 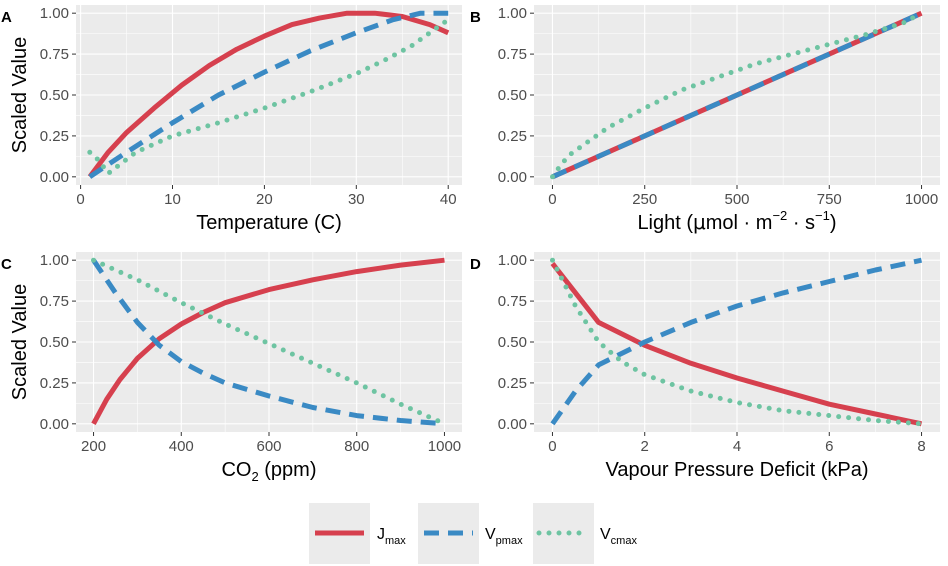 What do you see at coordinates (54, 13) in the screenshot?
I see `panel-a-y-tick-label: 1.00` at bounding box center [54, 13].